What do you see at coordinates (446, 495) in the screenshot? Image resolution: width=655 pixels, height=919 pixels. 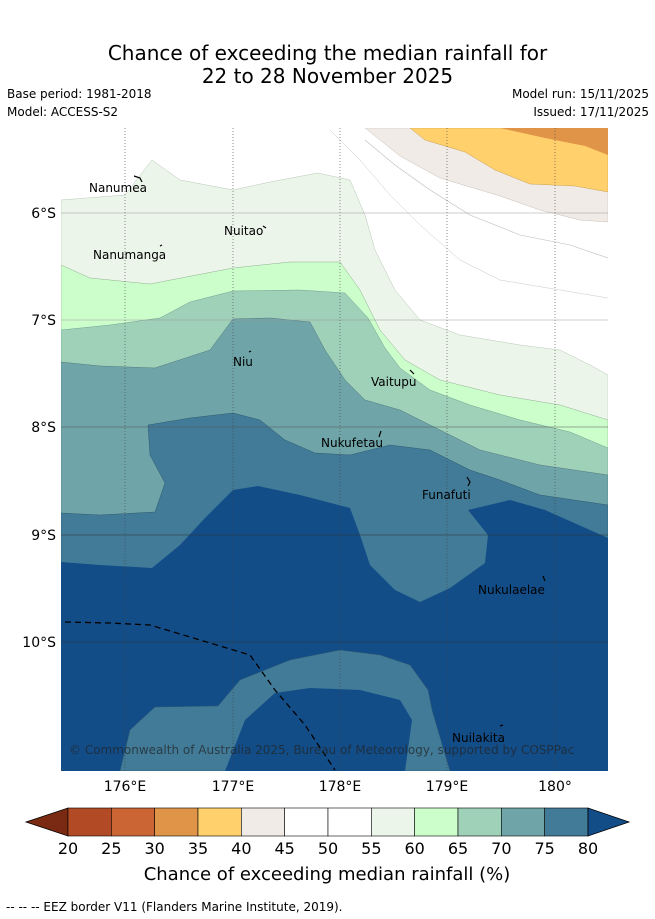 I see `label-funafuti: Funafuti` at bounding box center [446, 495].